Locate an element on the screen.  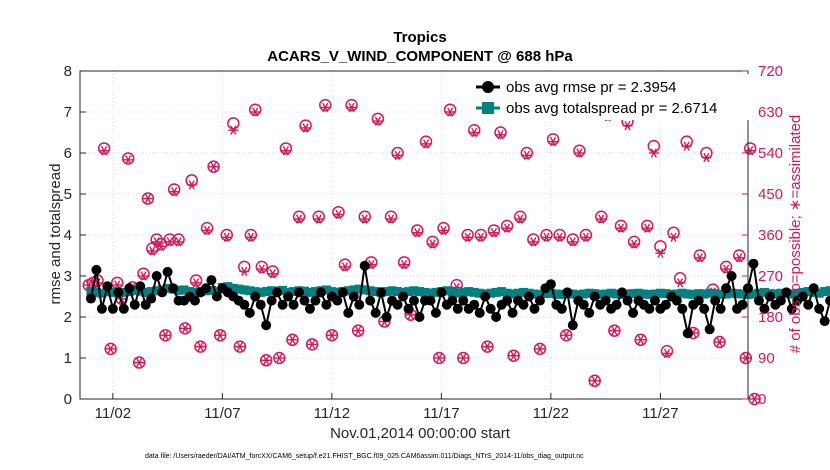
y-tick-label: 4 is located at coordinates (68, 235).